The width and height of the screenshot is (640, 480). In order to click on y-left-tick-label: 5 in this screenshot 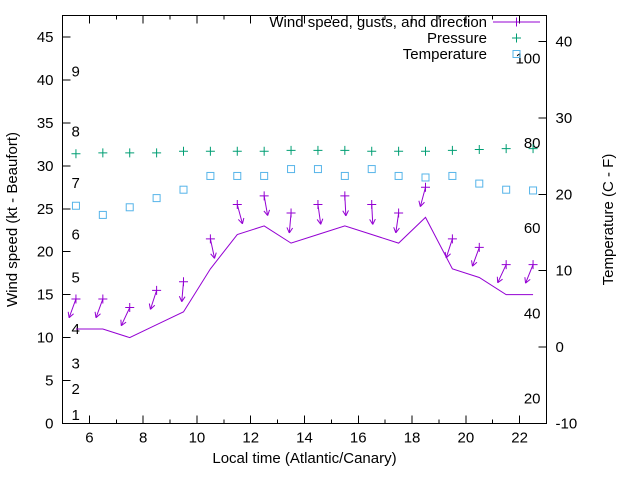, I will do `click(49, 381)`.